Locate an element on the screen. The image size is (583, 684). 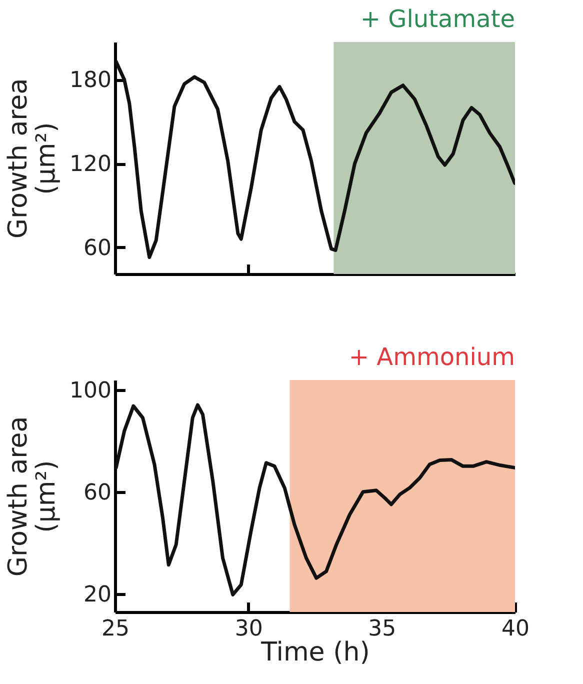
band-label: + Ammonium is located at coordinates (431, 357).